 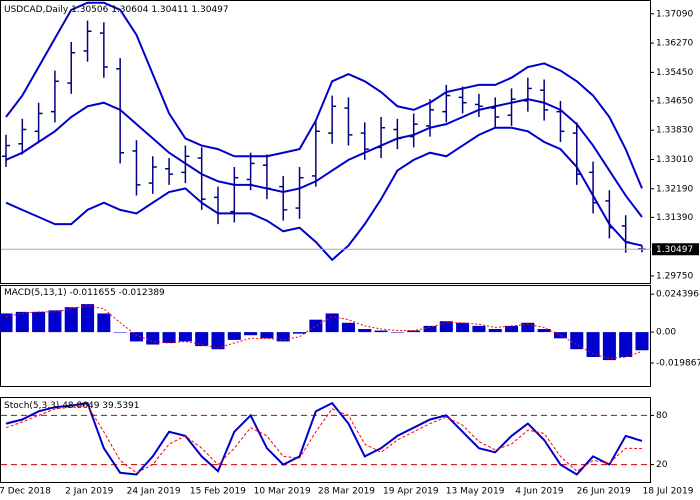 What do you see at coordinates (169, 10) in the screenshot?
I see `low-value: 1.30411` at bounding box center [169, 10].